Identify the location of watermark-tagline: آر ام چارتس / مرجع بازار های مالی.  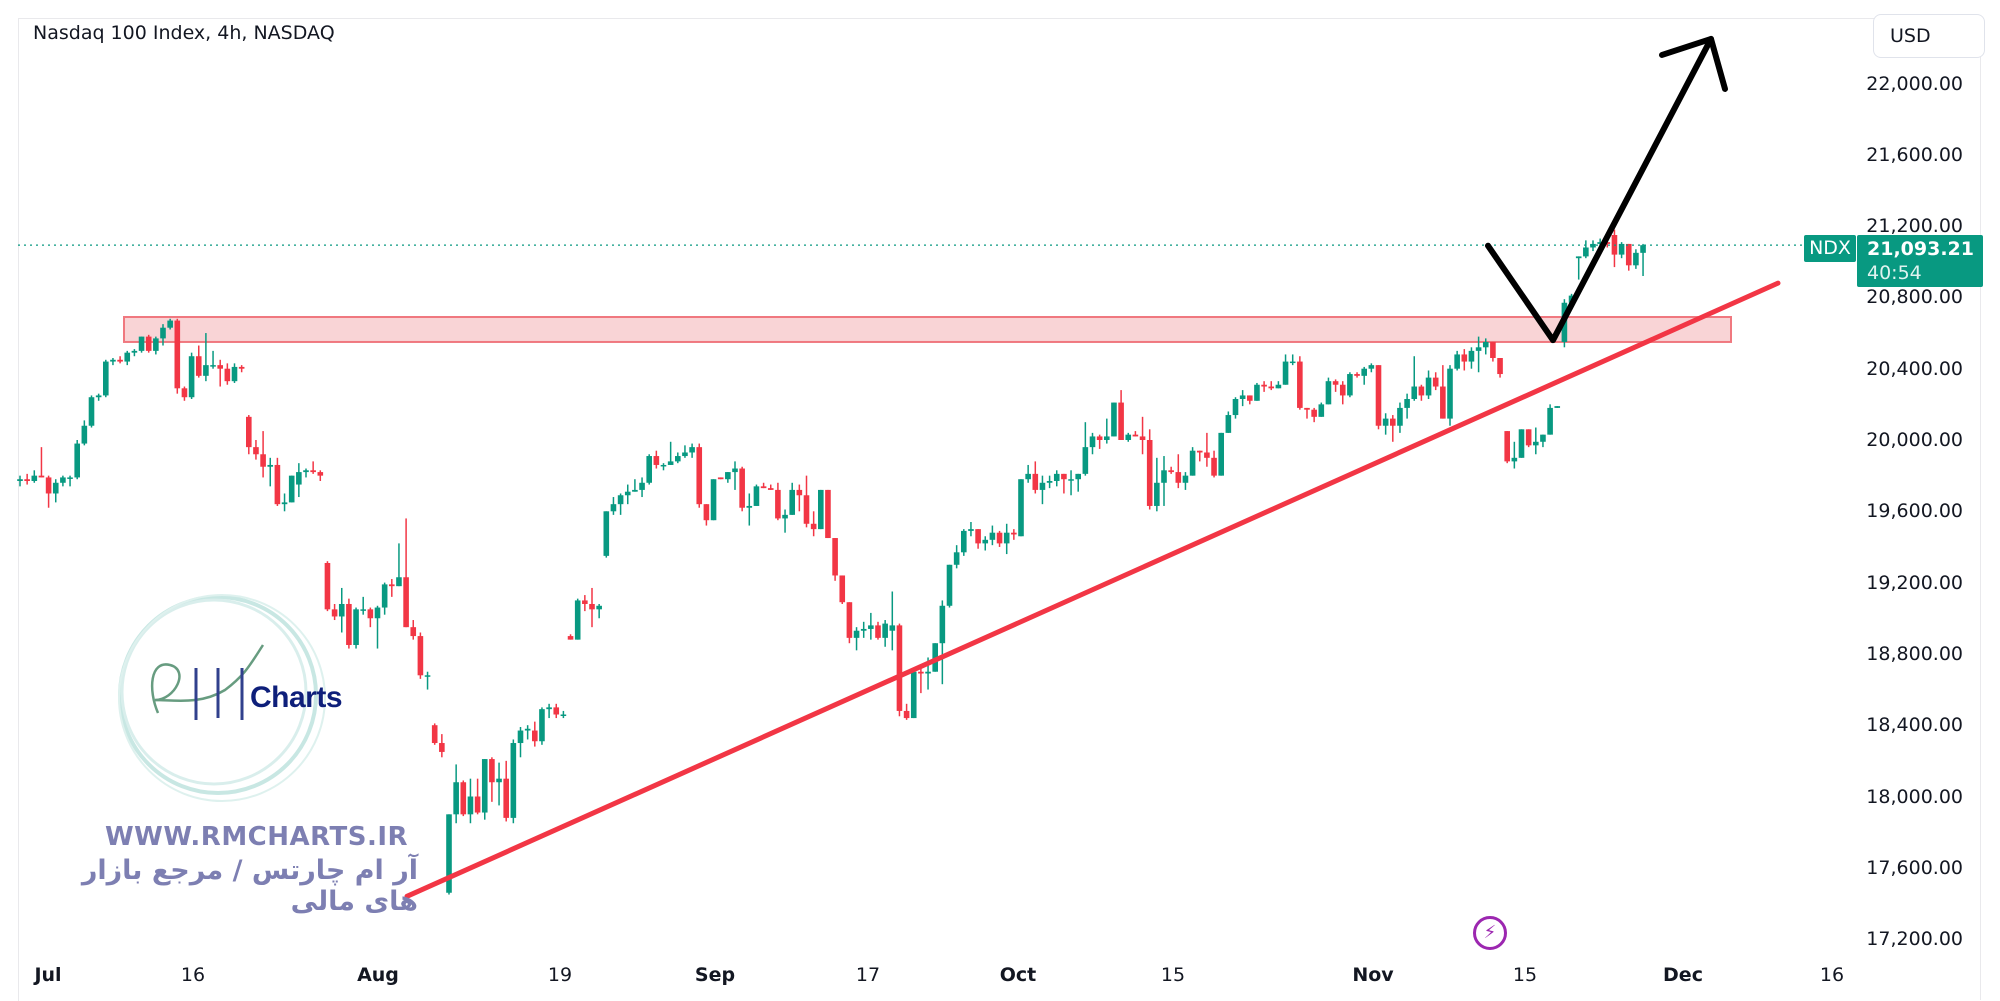
(249, 886).